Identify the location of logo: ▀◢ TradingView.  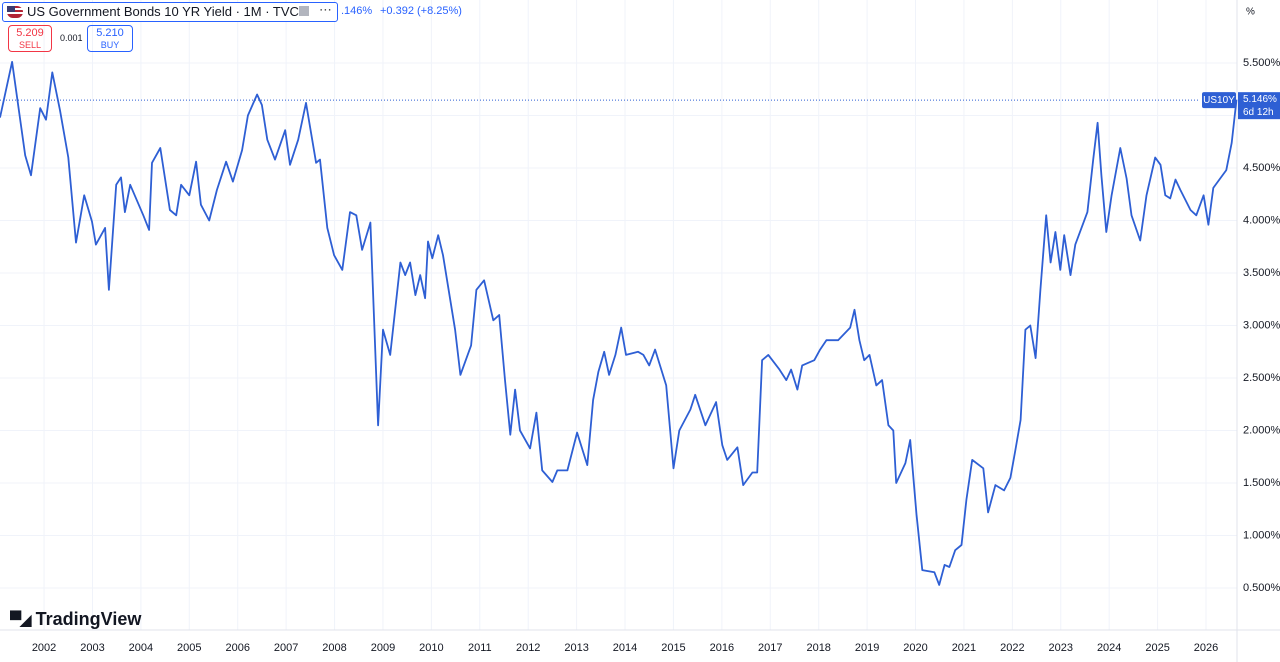
(75, 619).